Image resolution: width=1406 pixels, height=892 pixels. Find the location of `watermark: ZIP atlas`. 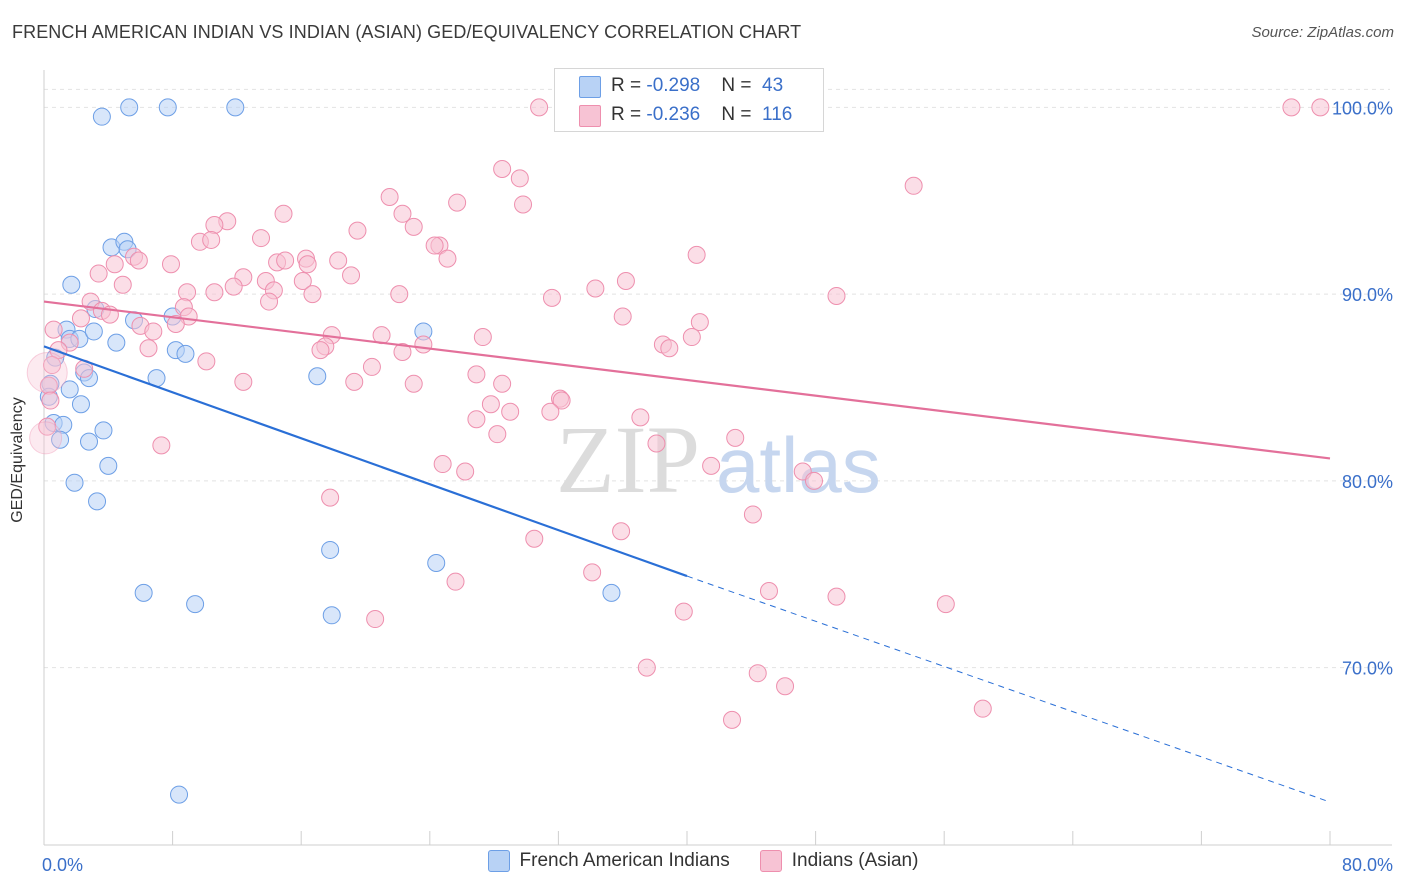

watermark: ZIP atlas is located at coordinates (718, 459).